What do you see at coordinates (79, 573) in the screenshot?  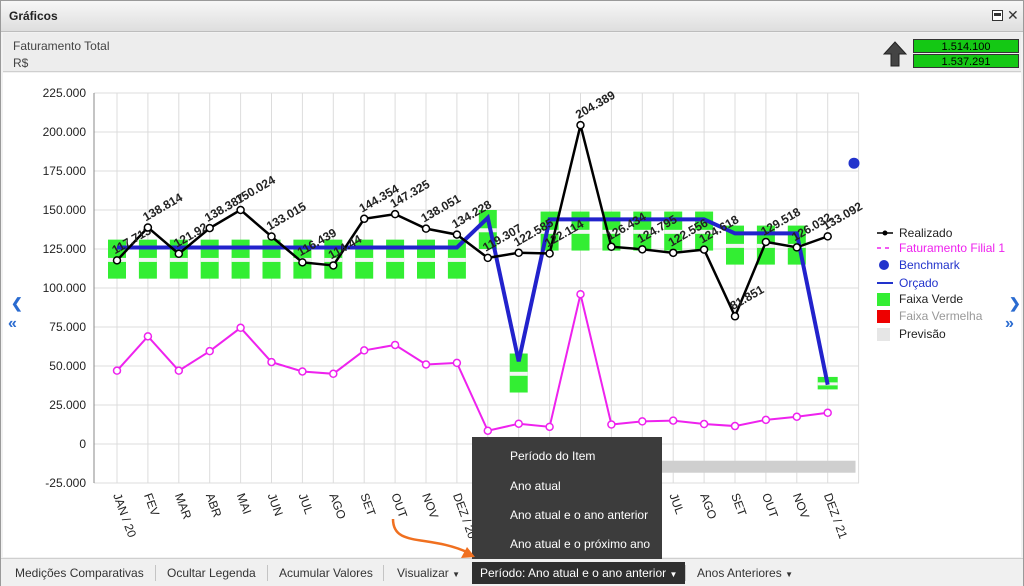 I see `medicoes-comparativas-button: Medições Comparativas` at bounding box center [79, 573].